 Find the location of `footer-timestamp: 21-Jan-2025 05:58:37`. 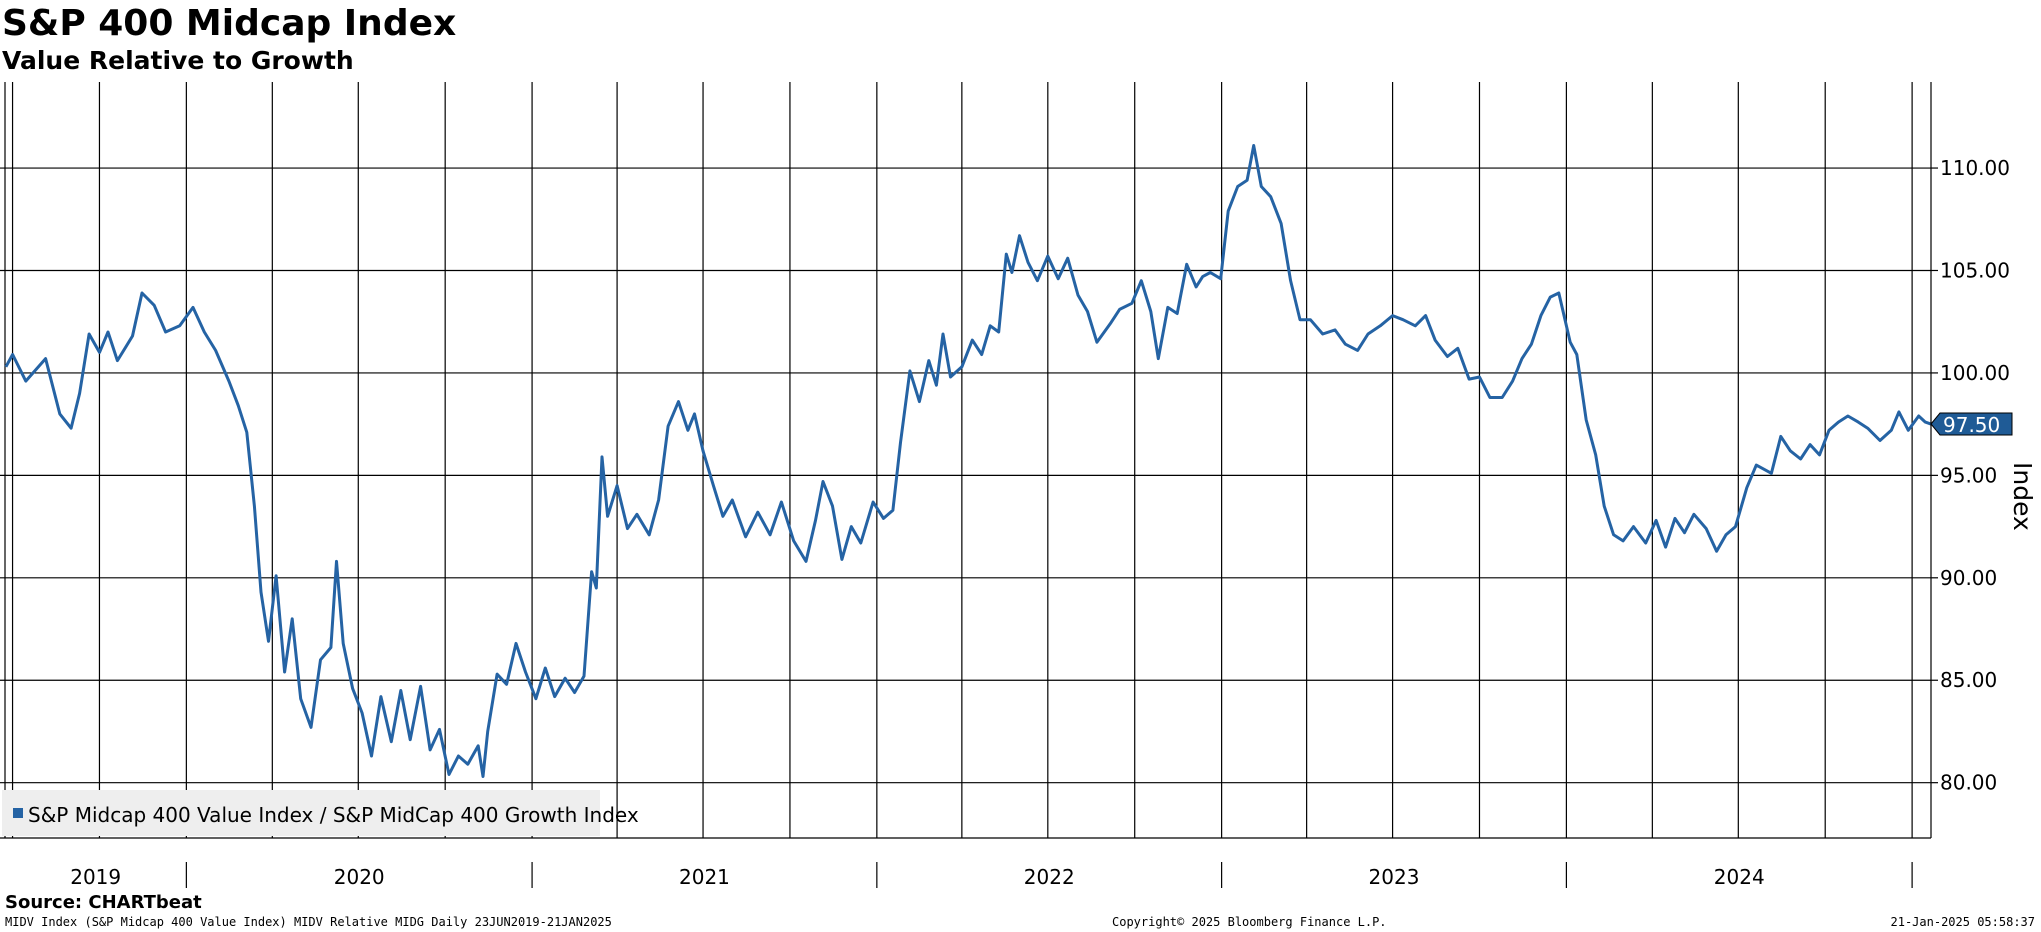

footer-timestamp: 21-Jan-2025 05:58:37 is located at coordinates (1963, 922).